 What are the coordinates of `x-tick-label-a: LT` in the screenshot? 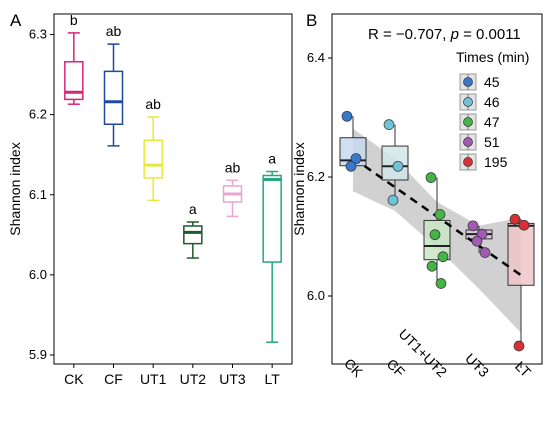 It's located at (273, 379).